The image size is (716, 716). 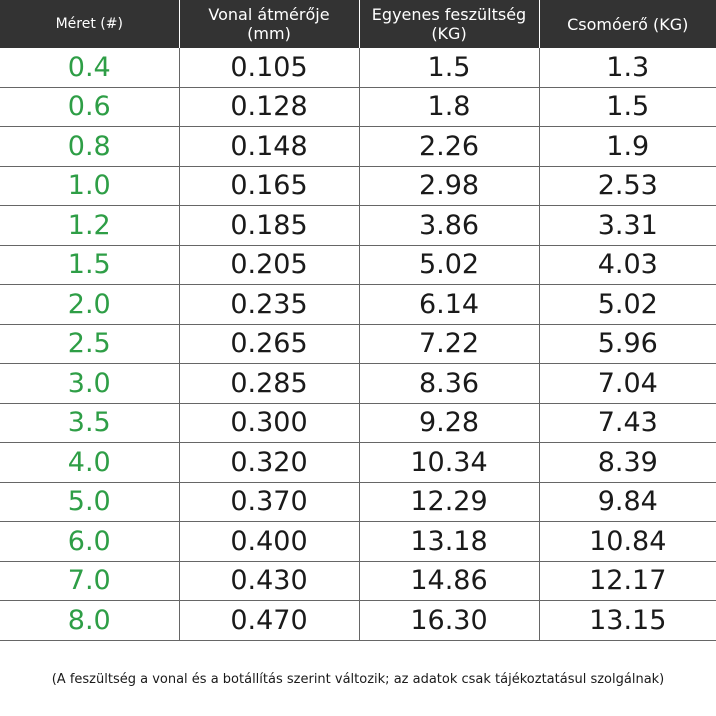 I want to click on cell-diameter: 0.400, so click(x=268, y=541).